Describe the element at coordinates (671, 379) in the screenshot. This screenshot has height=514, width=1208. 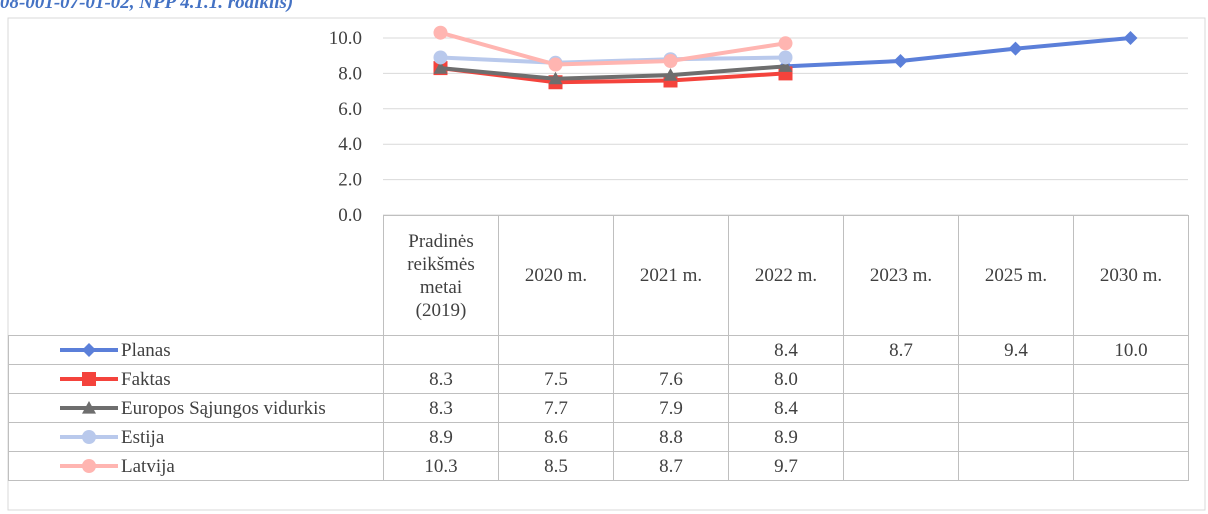
I see `value-cell: 7.6` at that location.